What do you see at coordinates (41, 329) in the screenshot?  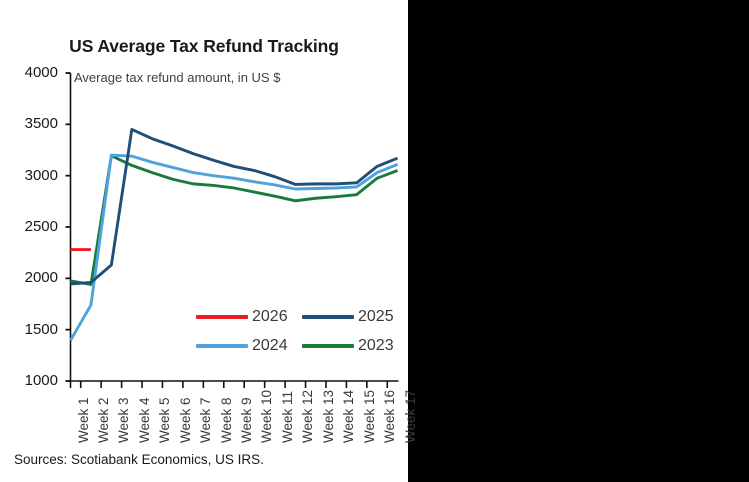 I see `y-axis-tick-label: 1500` at bounding box center [41, 329].